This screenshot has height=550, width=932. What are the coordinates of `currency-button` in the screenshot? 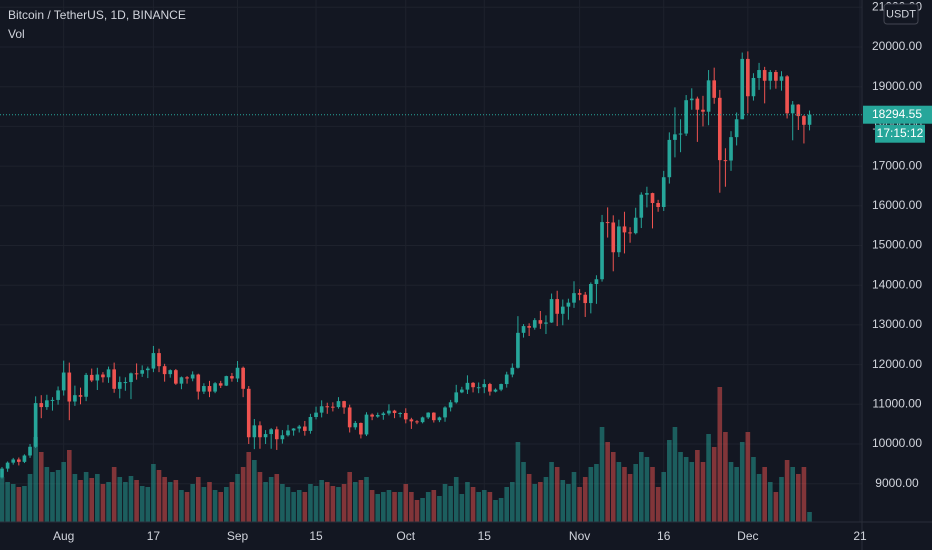 It's located at (901, 14).